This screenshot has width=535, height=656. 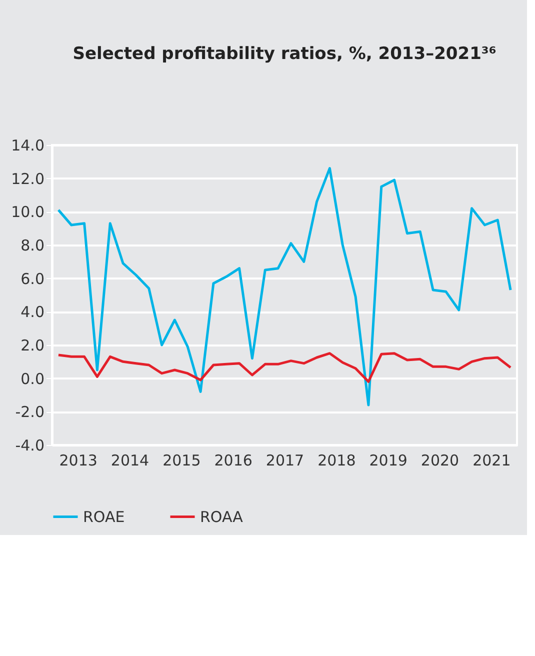 I want to click on x-tick-label: 2013, so click(x=78, y=461).